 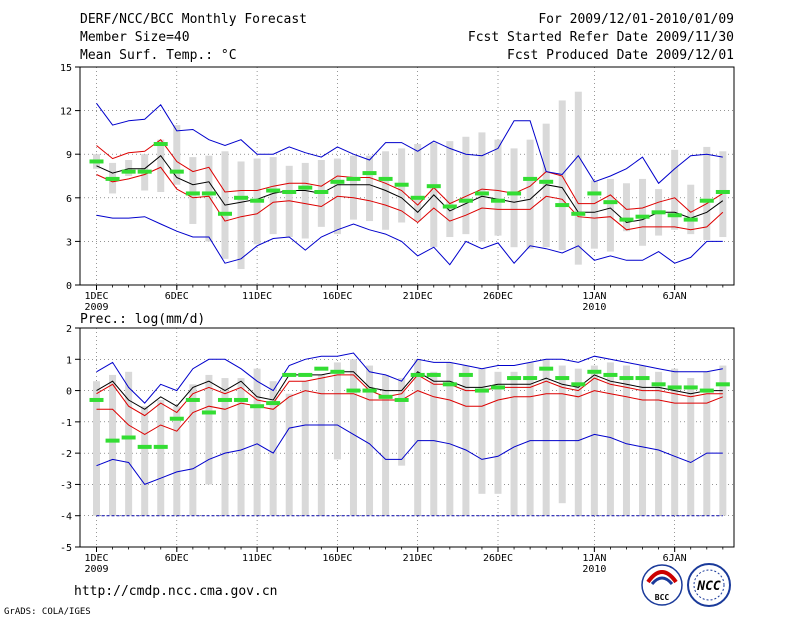 I want to click on temp-upper-spread-line, so click(x=410, y=176).